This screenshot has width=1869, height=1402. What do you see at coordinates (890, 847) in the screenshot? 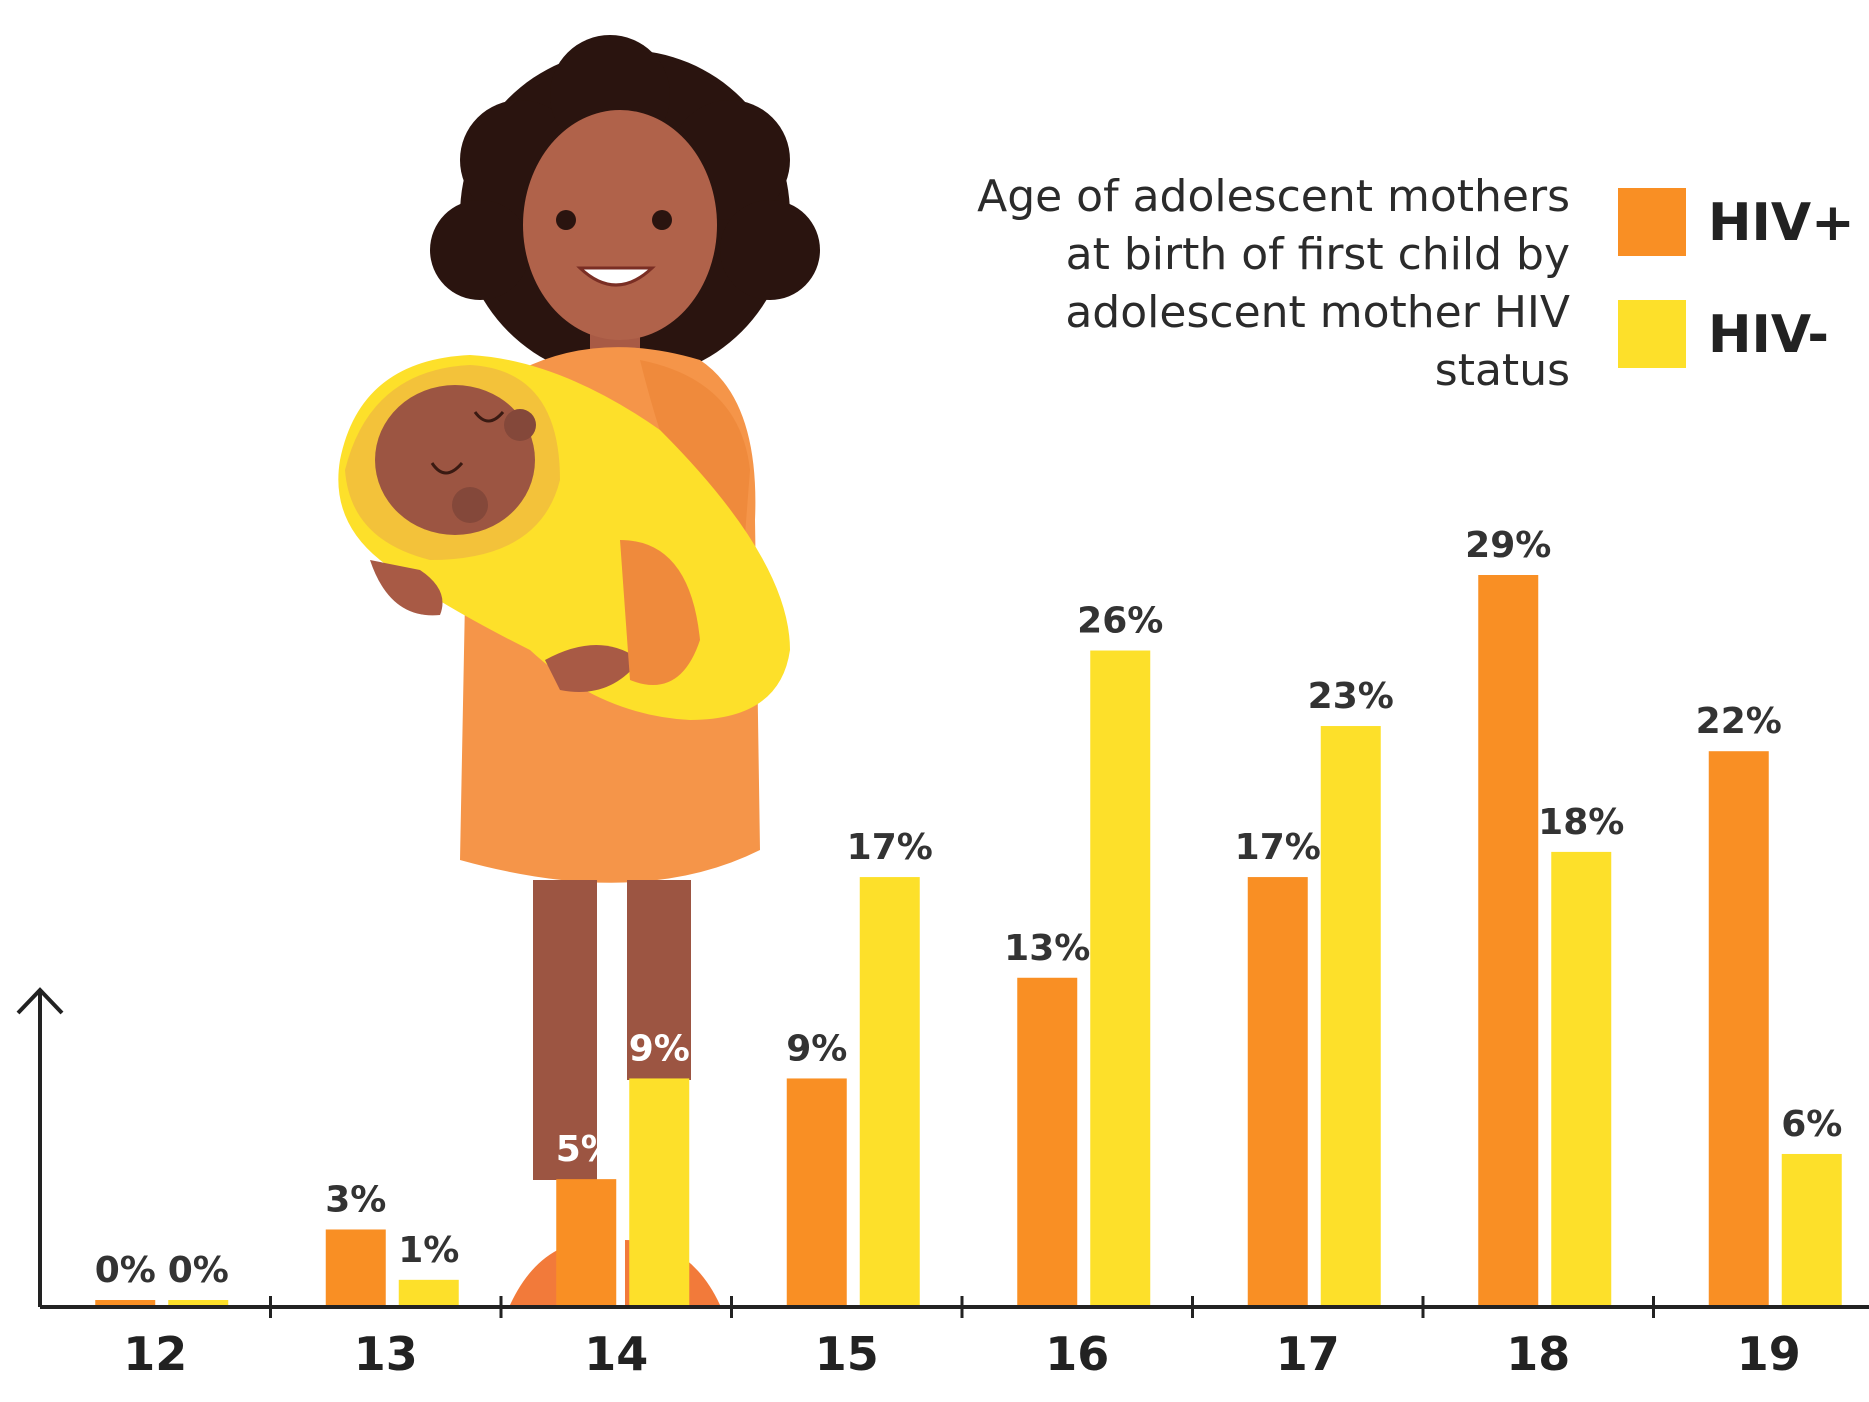
I see `data-label-hiv-negative-15: 17%` at bounding box center [890, 847].